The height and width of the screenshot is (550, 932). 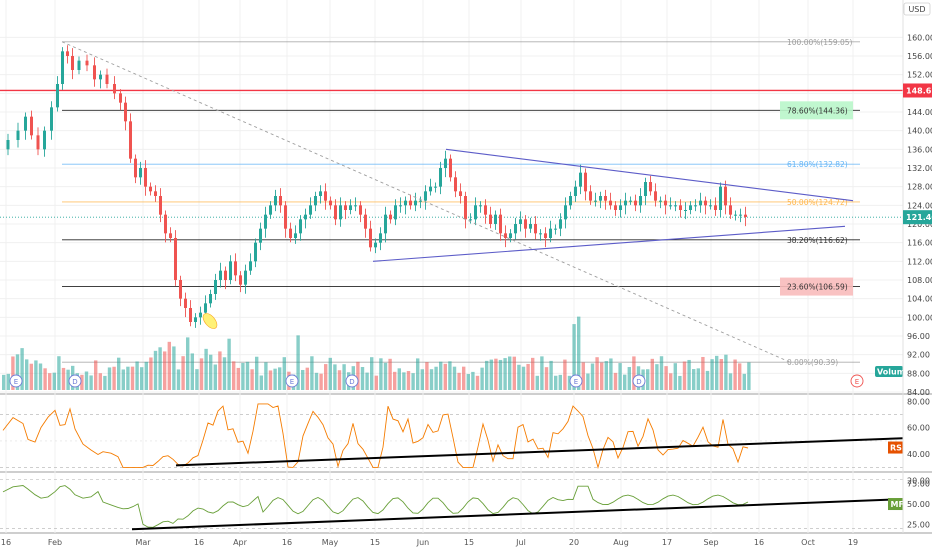 What do you see at coordinates (897, 504) in the screenshot?
I see `mf-label: MF` at bounding box center [897, 504].